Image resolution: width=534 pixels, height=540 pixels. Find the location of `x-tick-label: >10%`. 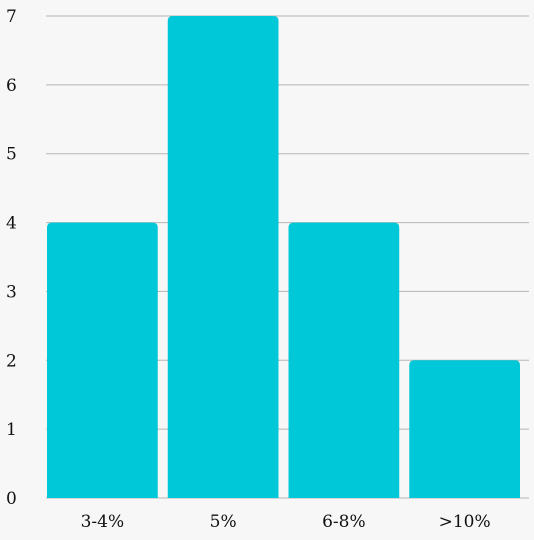

x-tick-label: >10% is located at coordinates (465, 522).